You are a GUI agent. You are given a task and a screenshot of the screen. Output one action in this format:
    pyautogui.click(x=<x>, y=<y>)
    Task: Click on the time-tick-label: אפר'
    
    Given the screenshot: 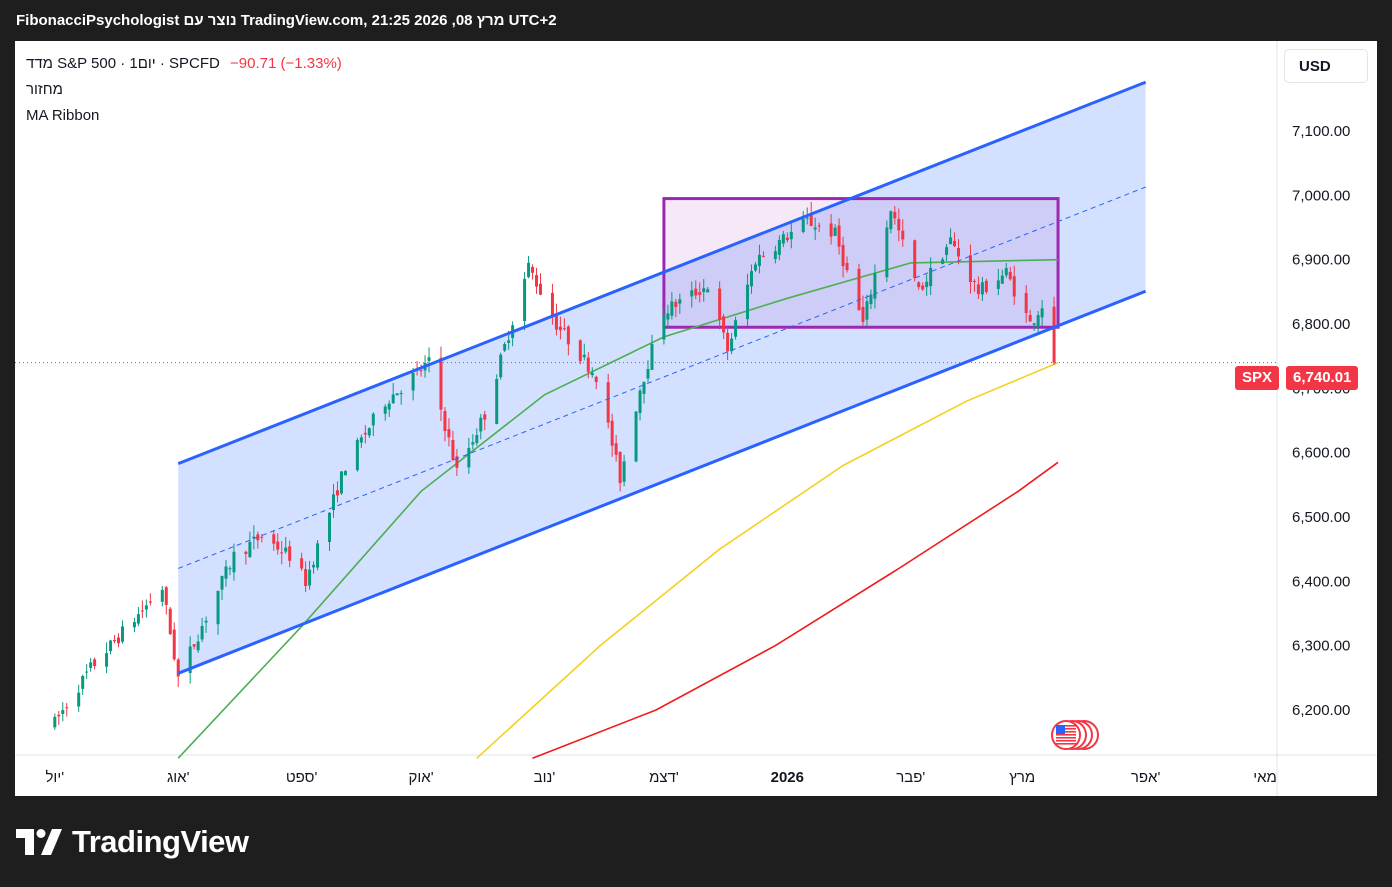 What is the action you would take?
    pyautogui.click(x=1146, y=777)
    